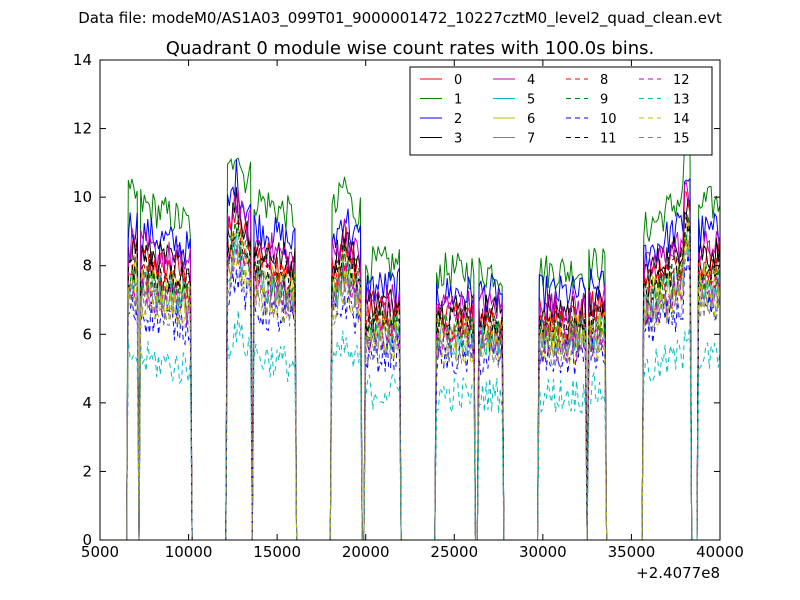  Describe the element at coordinates (458, 139) in the screenshot. I see `legend-label-3: 3` at that location.